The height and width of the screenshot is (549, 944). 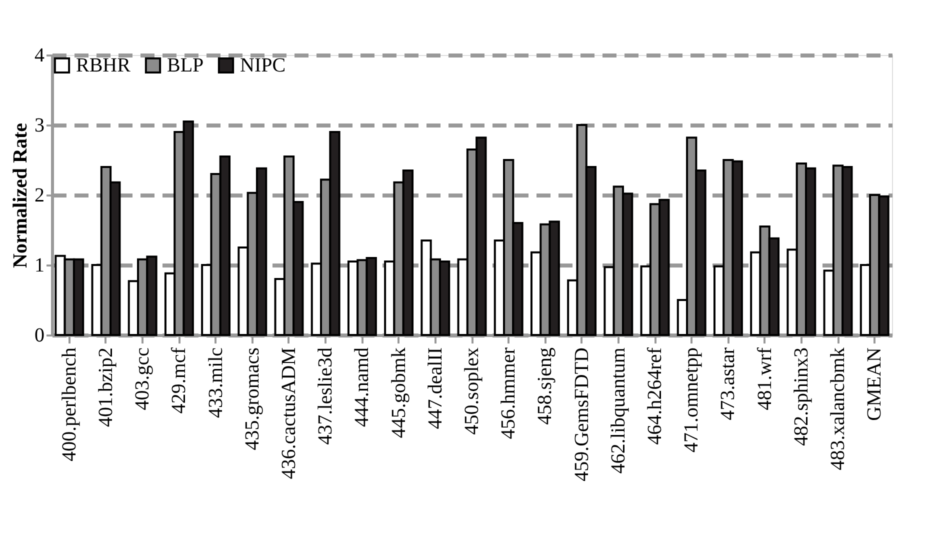 What do you see at coordinates (801, 397) in the screenshot?
I see `x-tick-label: 482.sphinx3` at bounding box center [801, 397].